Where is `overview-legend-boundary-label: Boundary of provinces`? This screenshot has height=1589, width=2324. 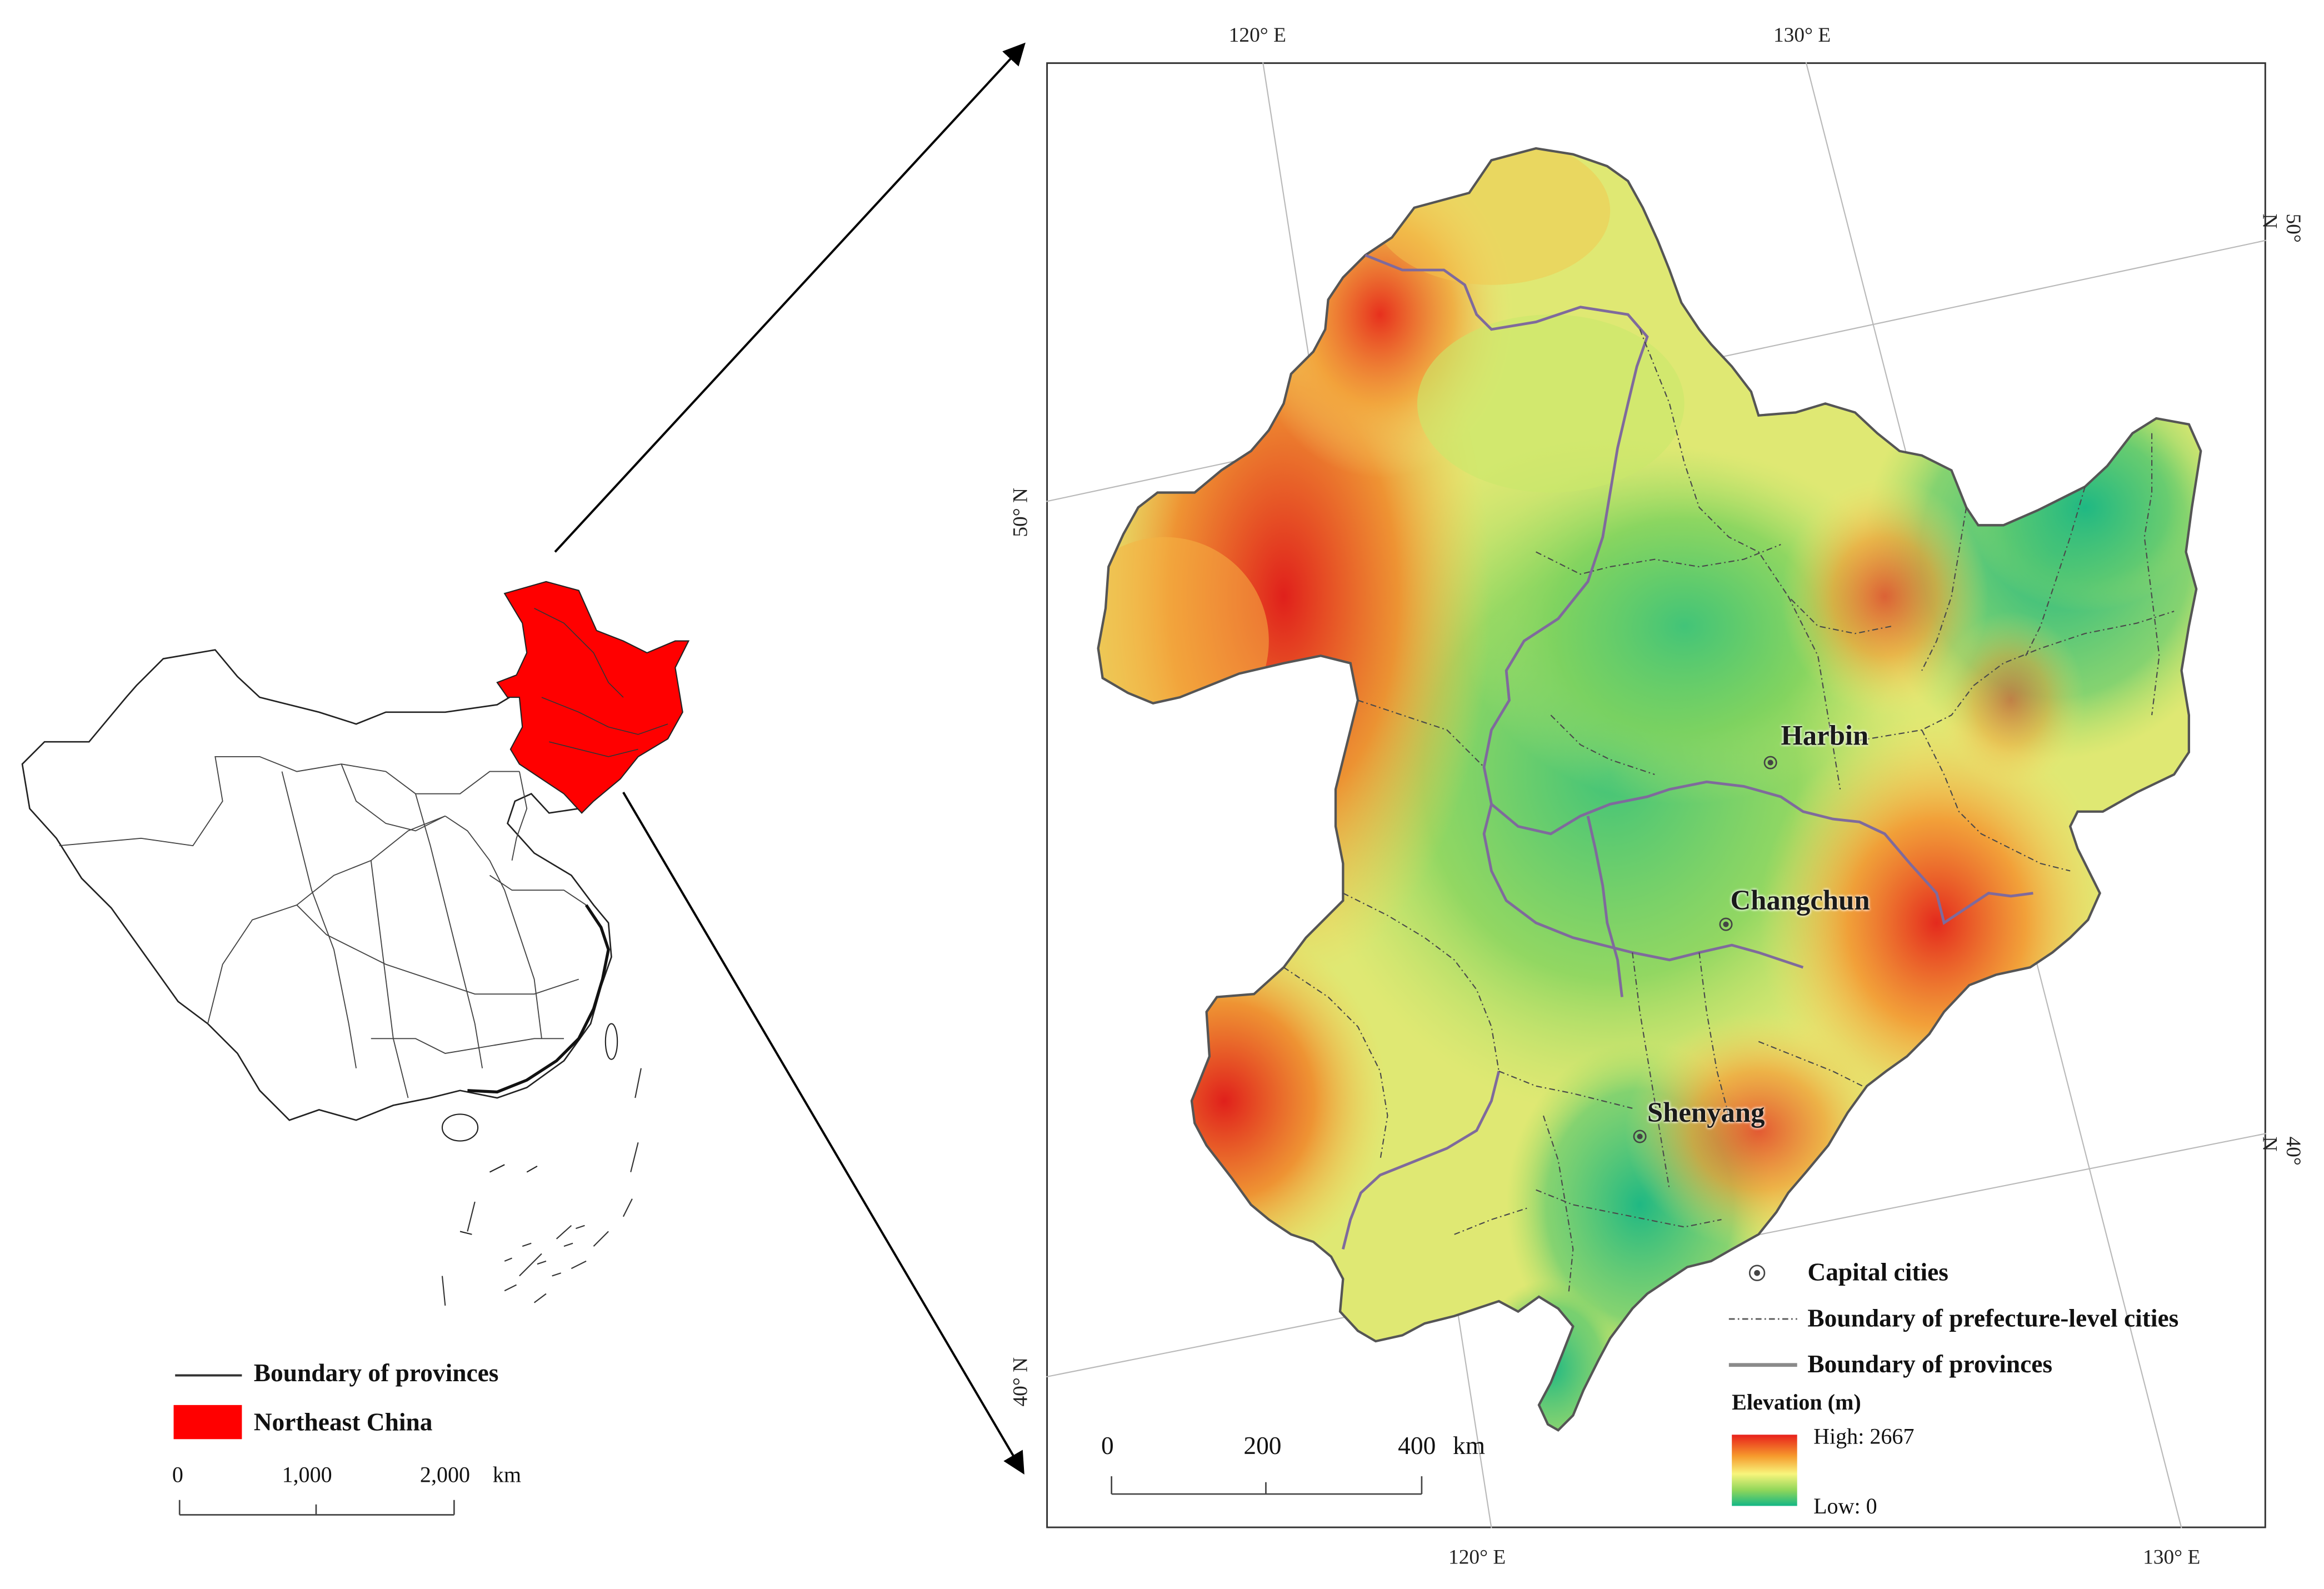 overview-legend-boundary-label: Boundary of provinces is located at coordinates (376, 1373).